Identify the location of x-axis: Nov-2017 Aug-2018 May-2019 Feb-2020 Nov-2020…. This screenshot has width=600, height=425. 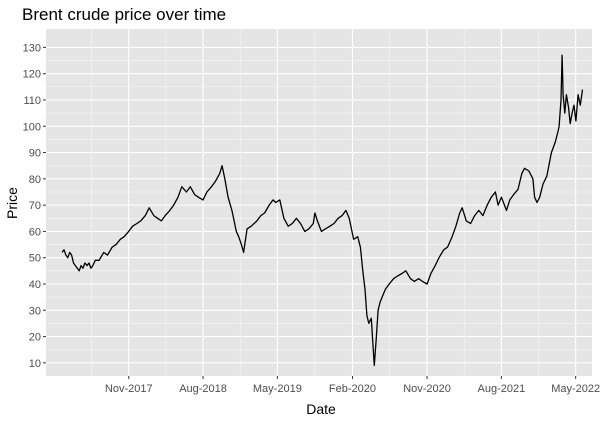
(352, 385).